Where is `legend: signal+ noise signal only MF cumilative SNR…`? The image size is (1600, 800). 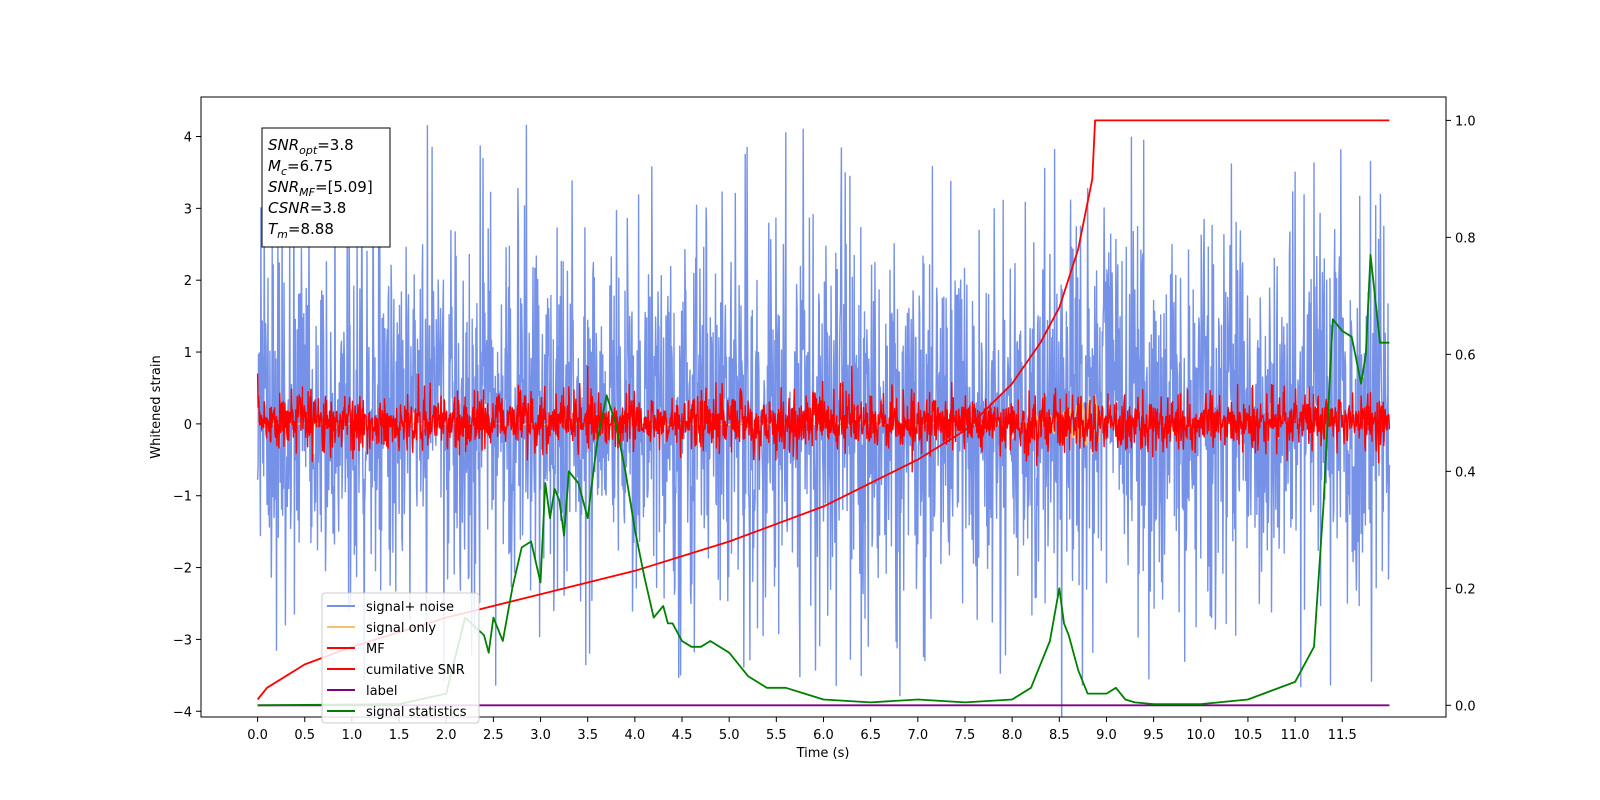
legend: signal+ noise signal only MF cumilative SNR… is located at coordinates (400, 658).